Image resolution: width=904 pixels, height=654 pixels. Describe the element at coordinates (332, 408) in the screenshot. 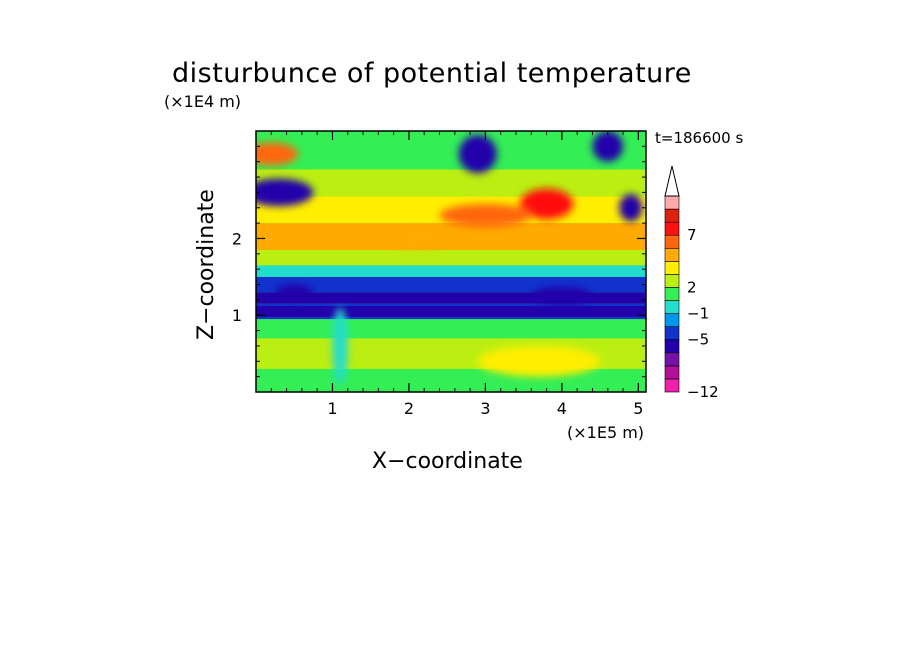

I see `x-tick-label: 1` at that location.